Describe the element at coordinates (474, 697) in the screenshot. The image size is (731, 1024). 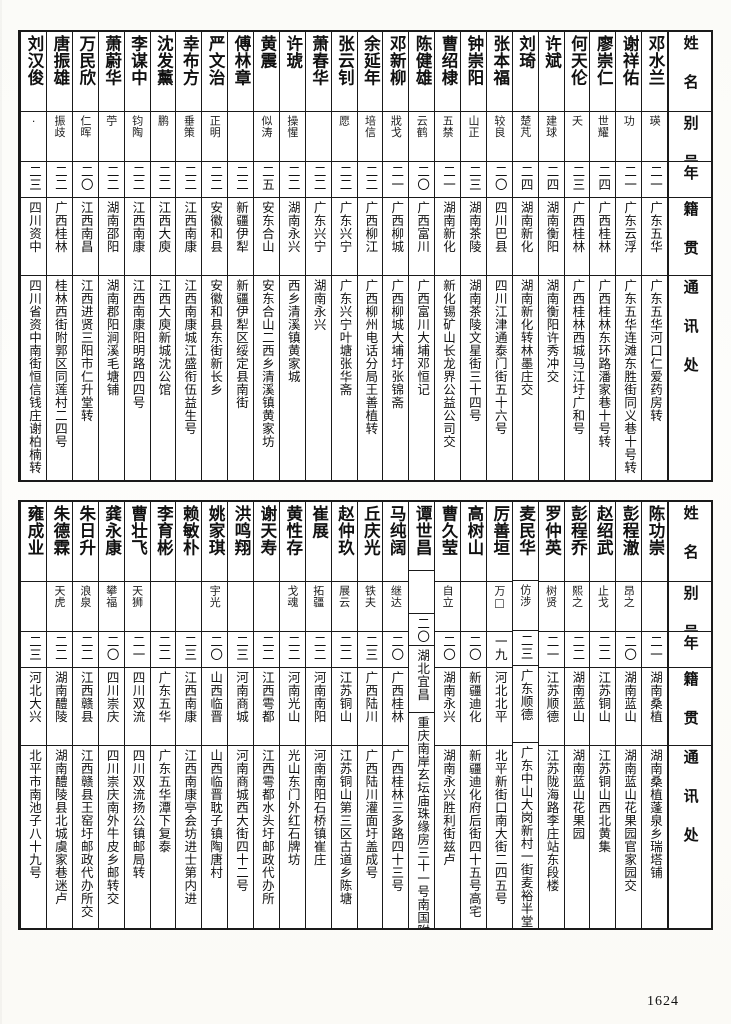
I see `entry-birthplace-text: 新疆迪化` at that location.